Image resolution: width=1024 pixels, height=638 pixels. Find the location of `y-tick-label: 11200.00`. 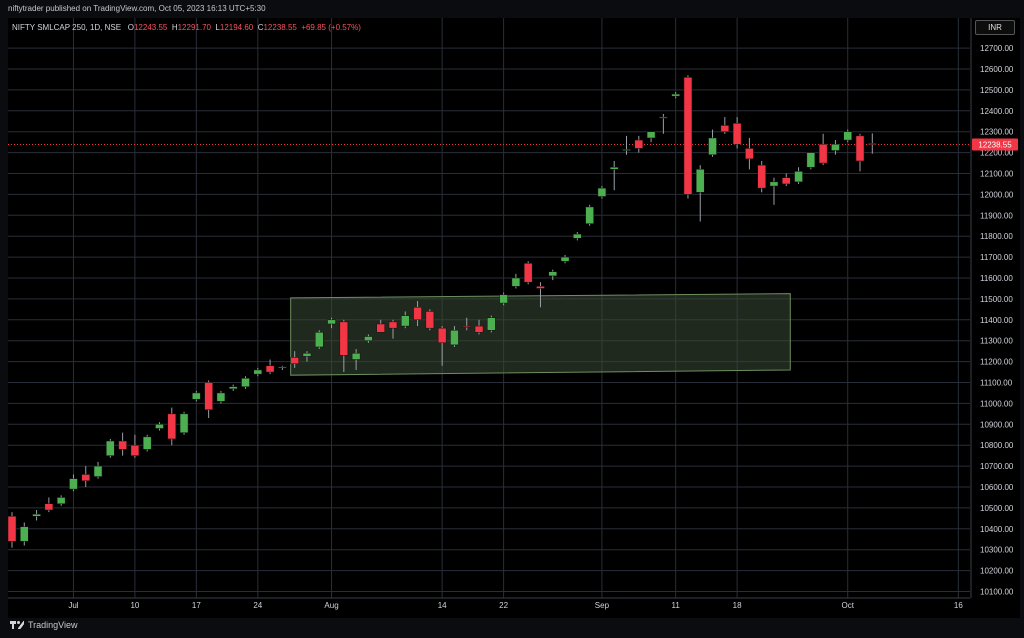

y-tick-label: 11200.00 is located at coordinates (996, 362).